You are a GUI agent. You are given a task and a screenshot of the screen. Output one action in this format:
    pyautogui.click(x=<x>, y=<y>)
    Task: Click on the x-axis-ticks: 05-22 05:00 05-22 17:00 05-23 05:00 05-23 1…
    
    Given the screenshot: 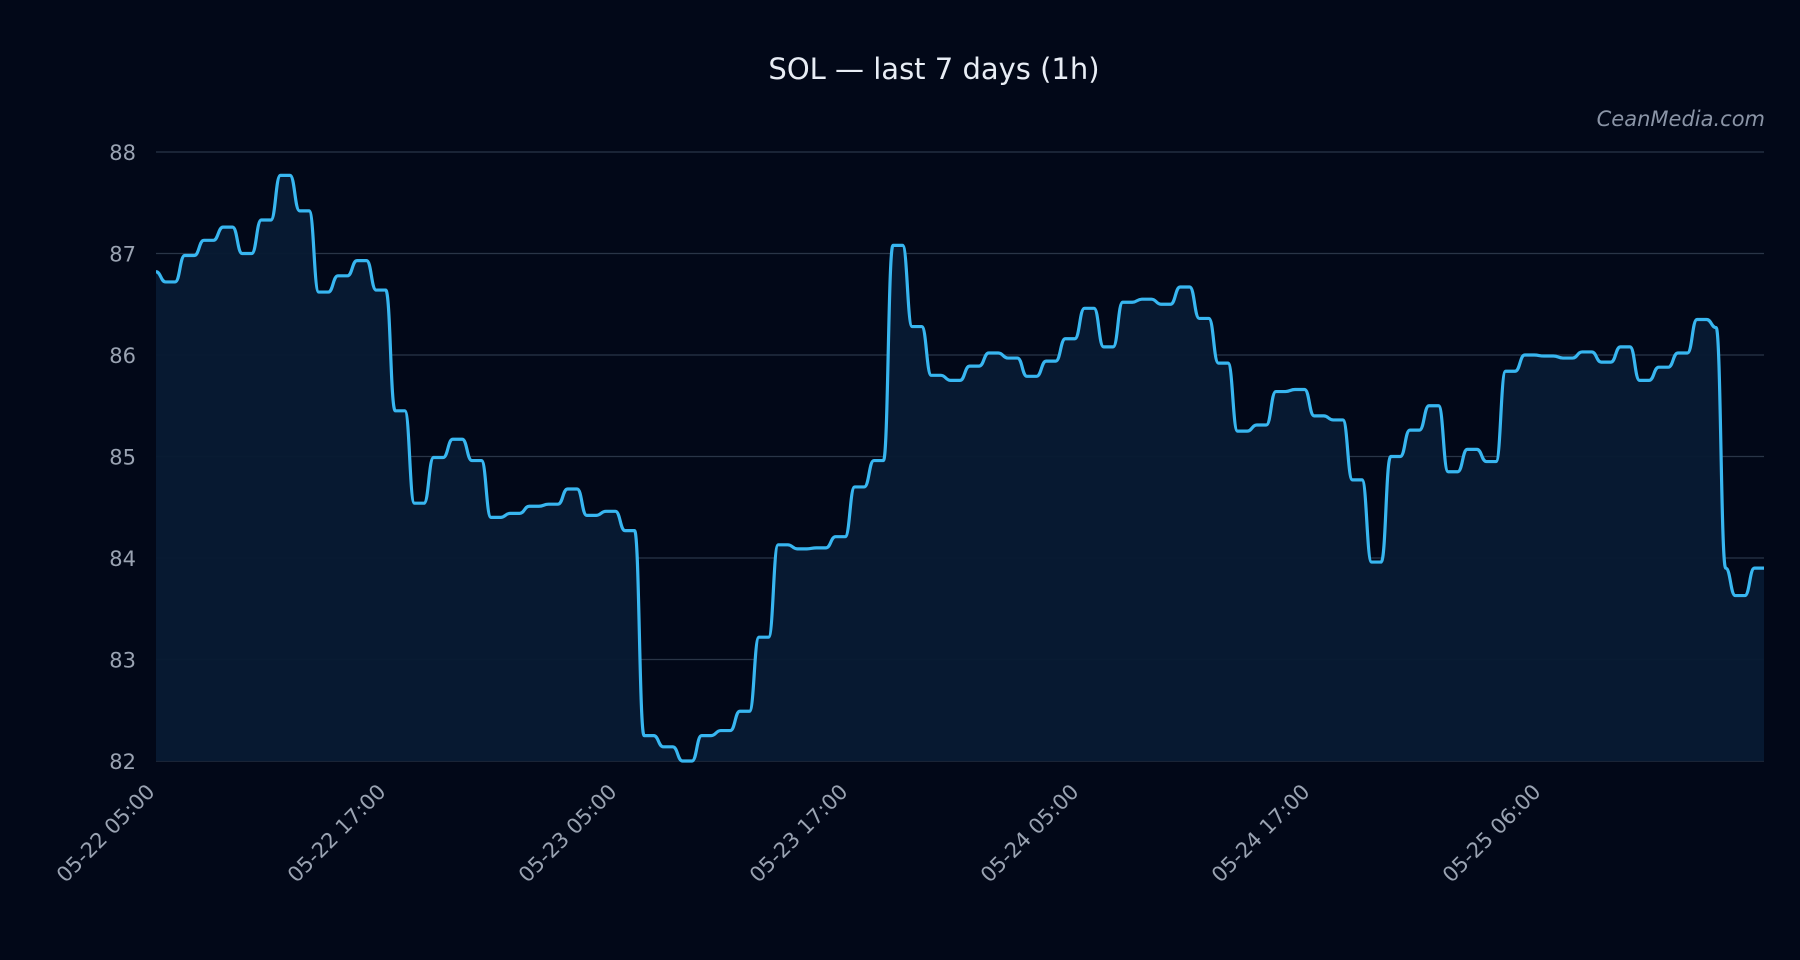 What is the action you would take?
    pyautogui.click(x=799, y=834)
    